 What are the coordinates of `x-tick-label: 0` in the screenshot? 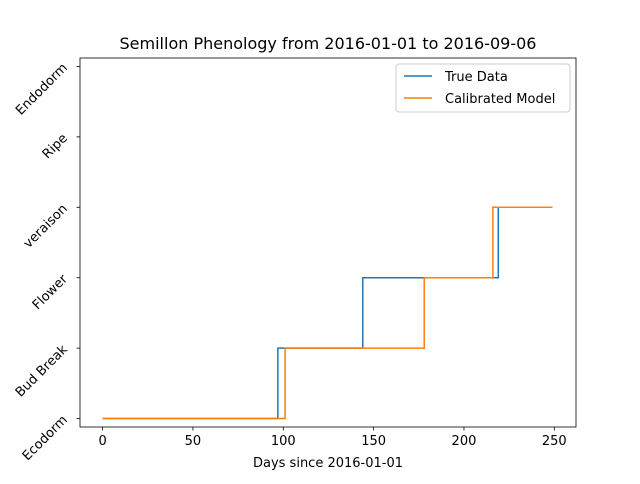 It's located at (102, 441).